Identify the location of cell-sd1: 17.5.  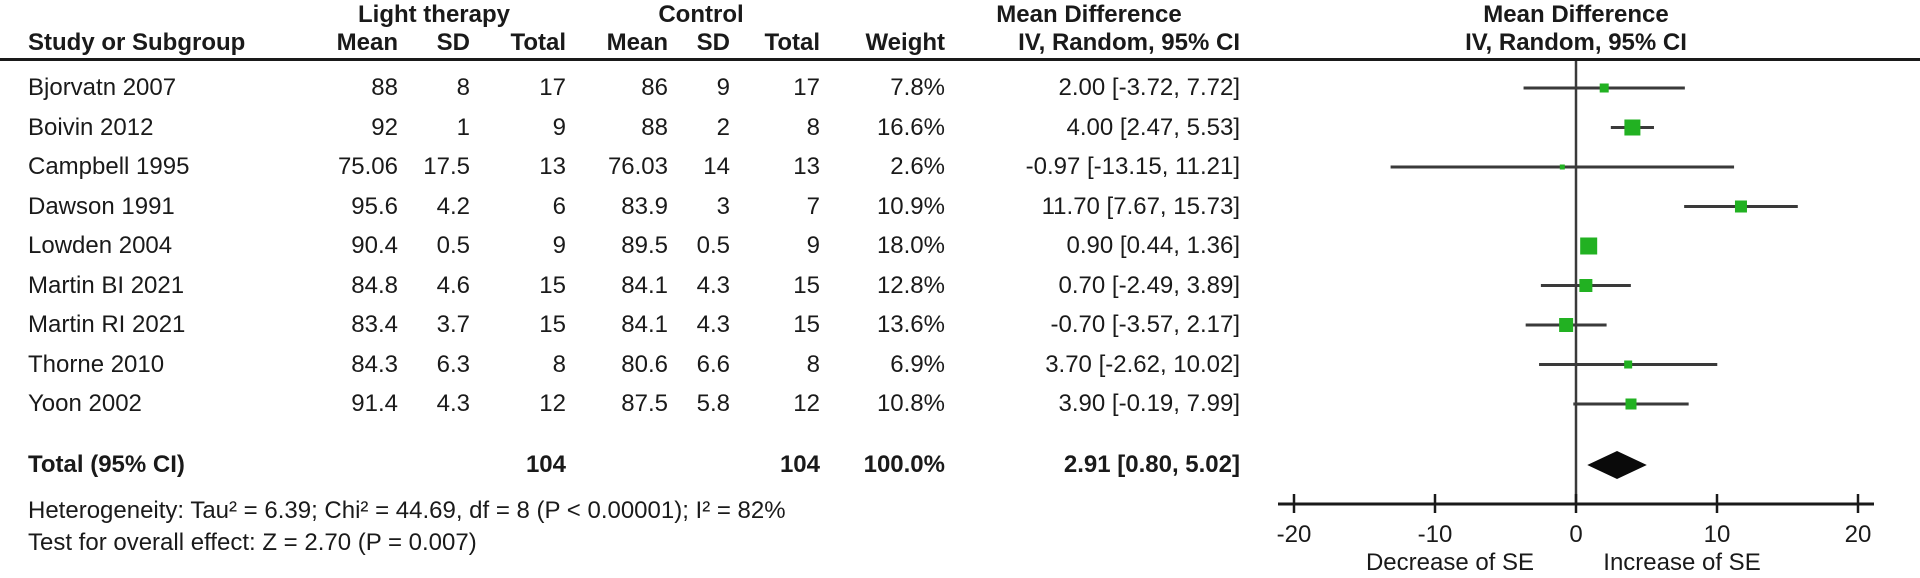
(446, 166).